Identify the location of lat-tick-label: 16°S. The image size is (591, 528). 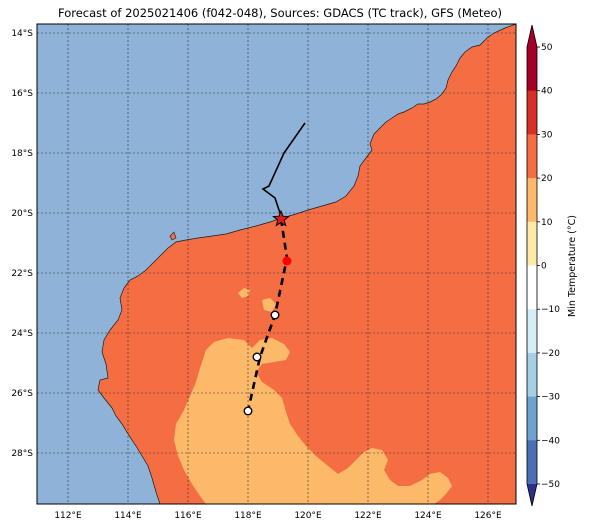
(22, 94).